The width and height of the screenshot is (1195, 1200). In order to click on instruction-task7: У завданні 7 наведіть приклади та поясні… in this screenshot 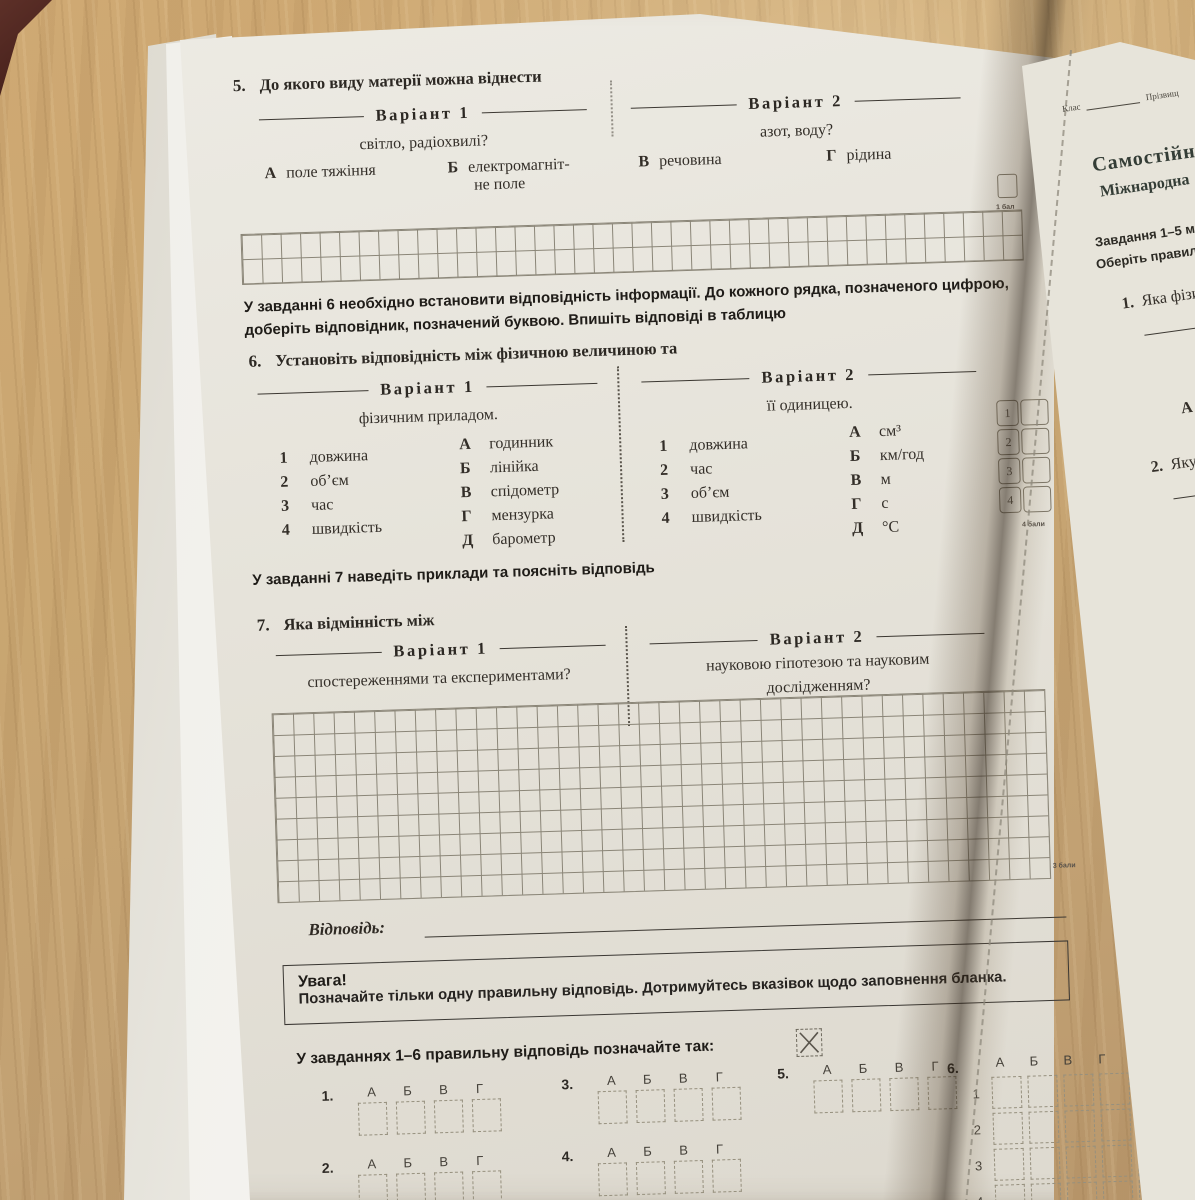, I will do `click(453, 574)`.